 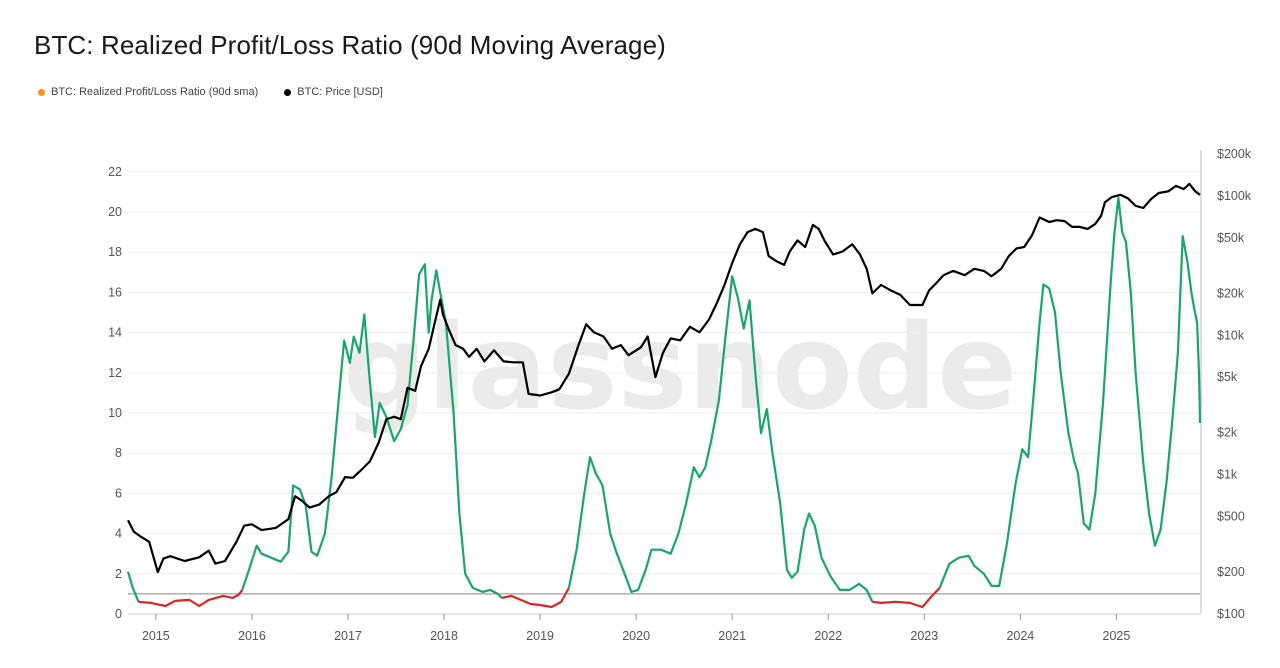 What do you see at coordinates (115, 373) in the screenshot?
I see `y-left-tick-label: 12` at bounding box center [115, 373].